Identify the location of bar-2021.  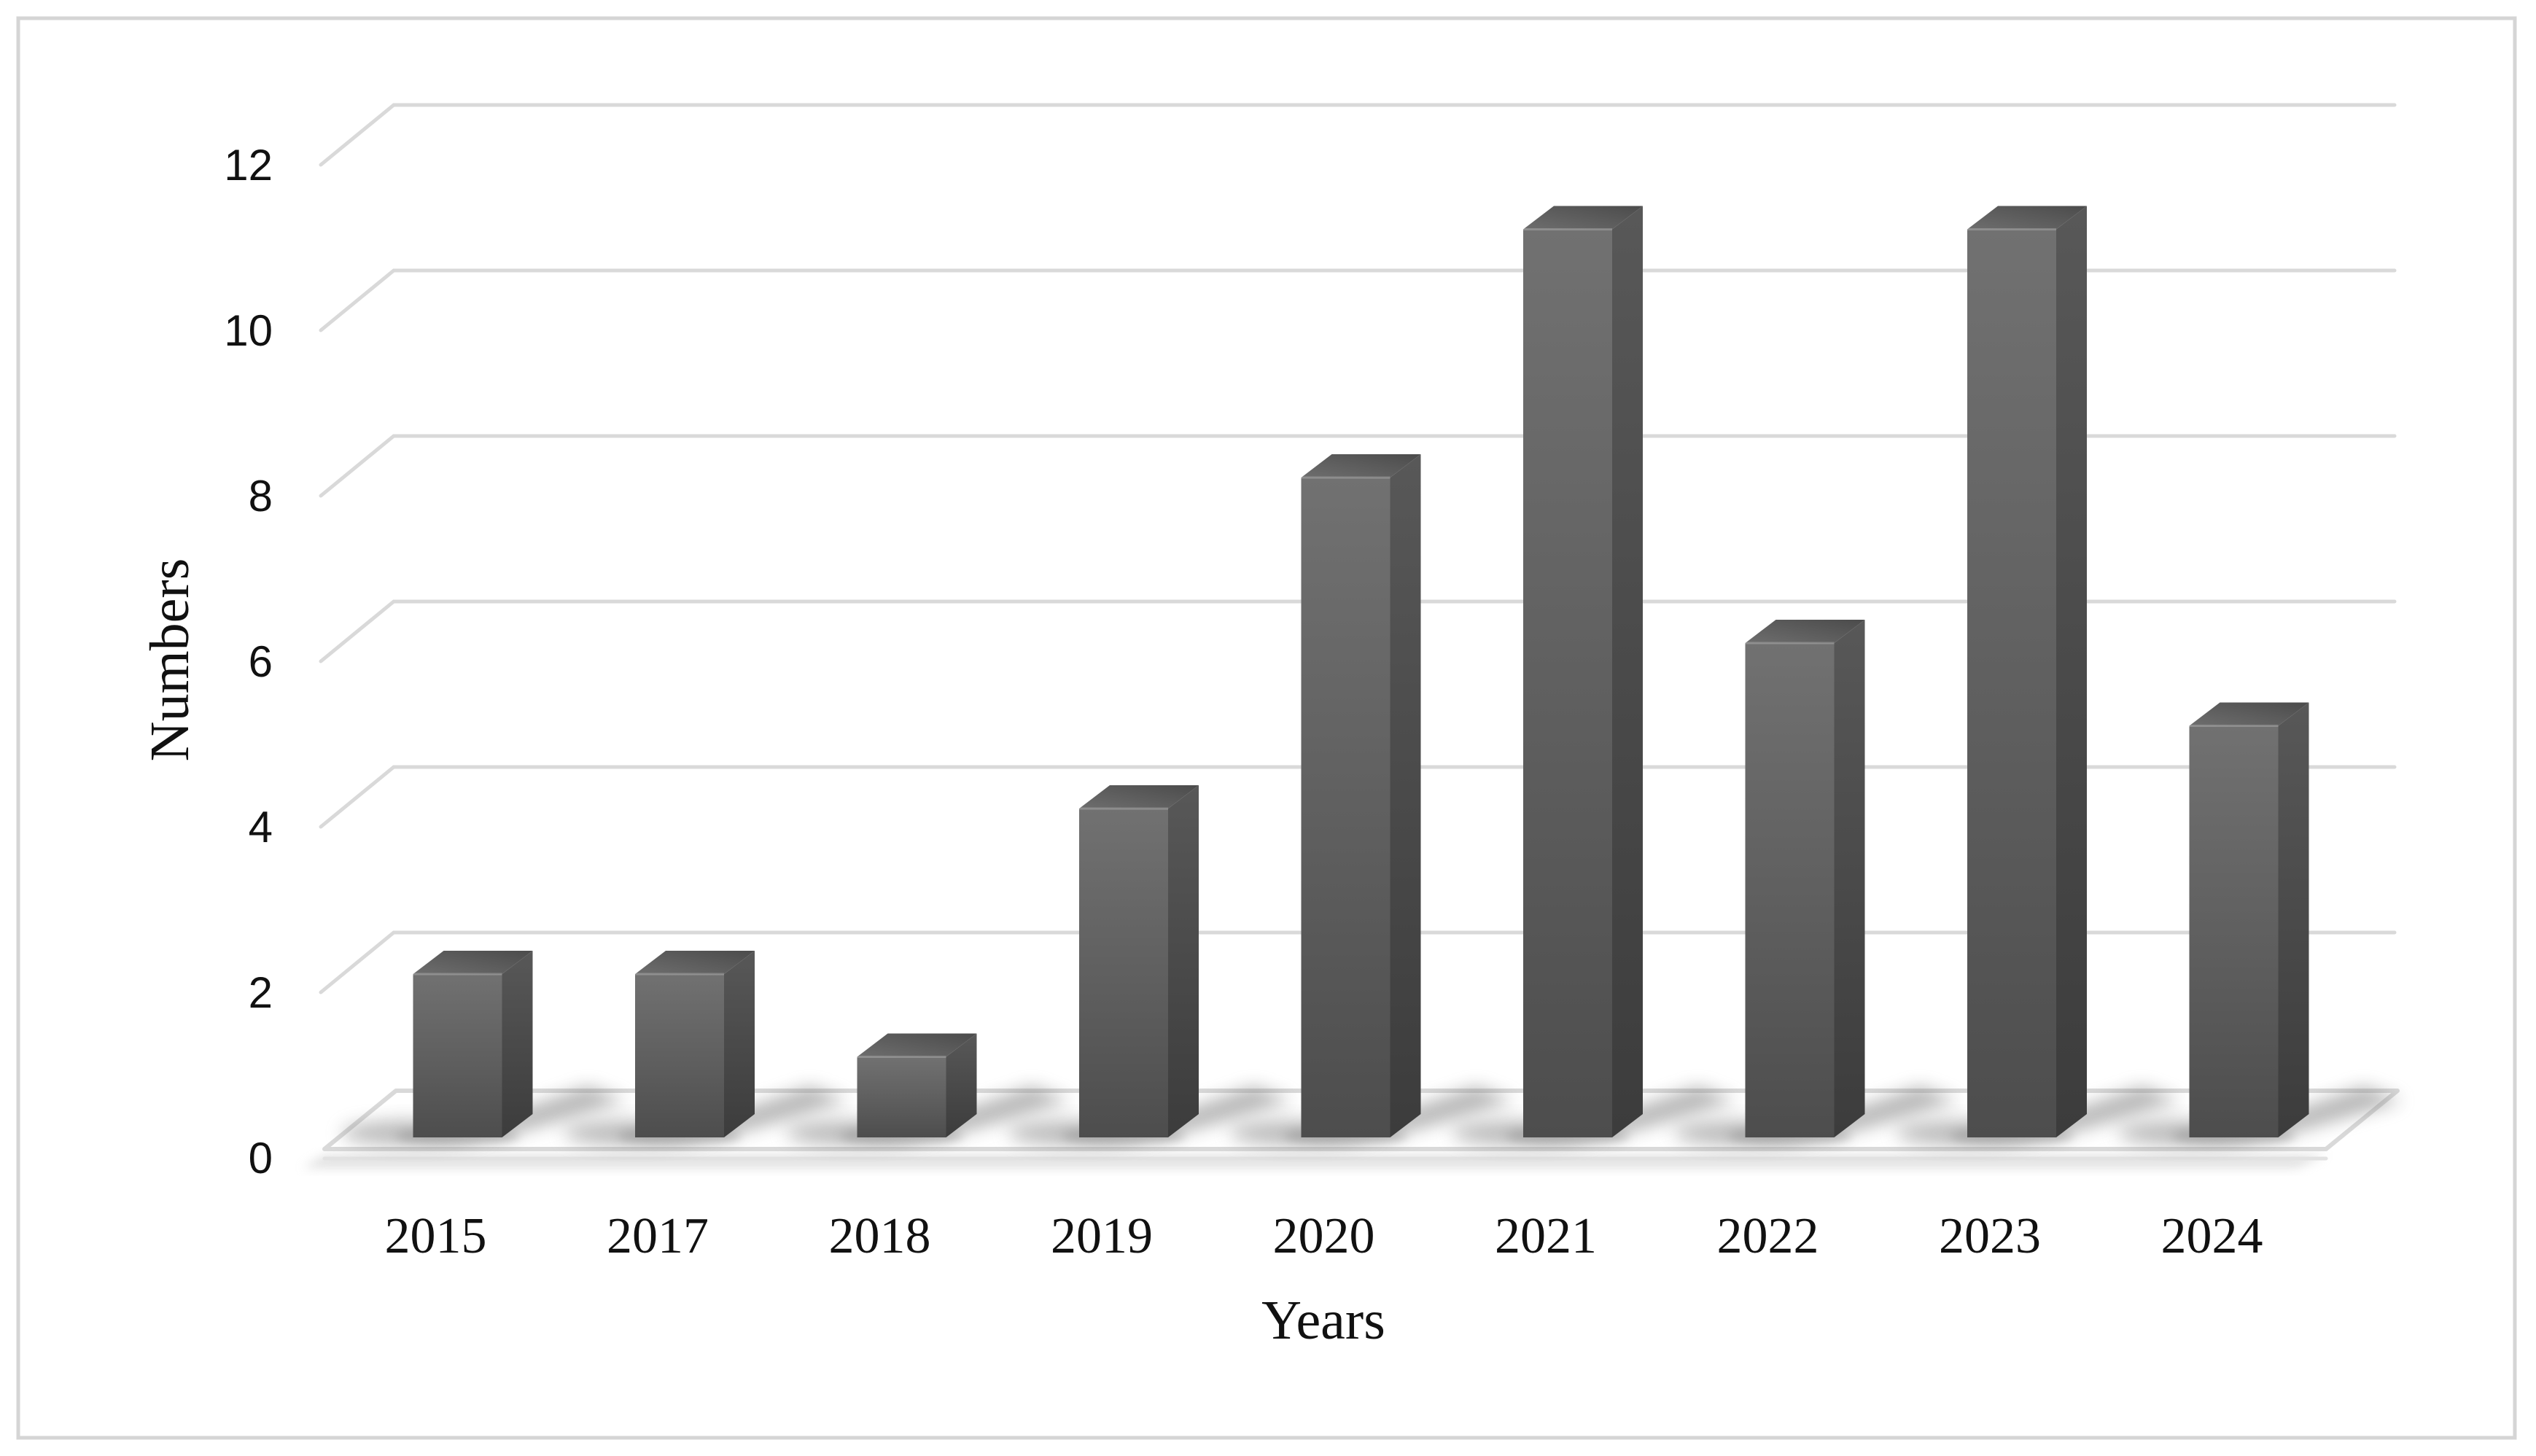
(1583, 671).